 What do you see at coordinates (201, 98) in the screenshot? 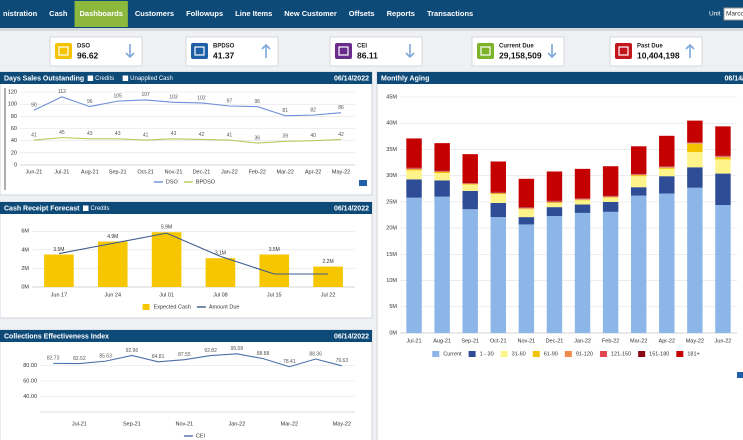
I see `data-label: 102` at bounding box center [201, 98].